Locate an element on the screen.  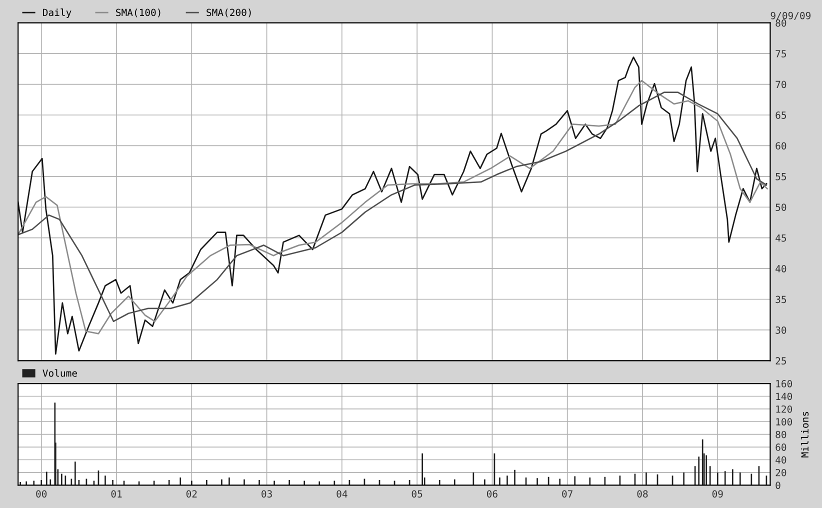
y-tick-label: 35 is located at coordinates (781, 300).